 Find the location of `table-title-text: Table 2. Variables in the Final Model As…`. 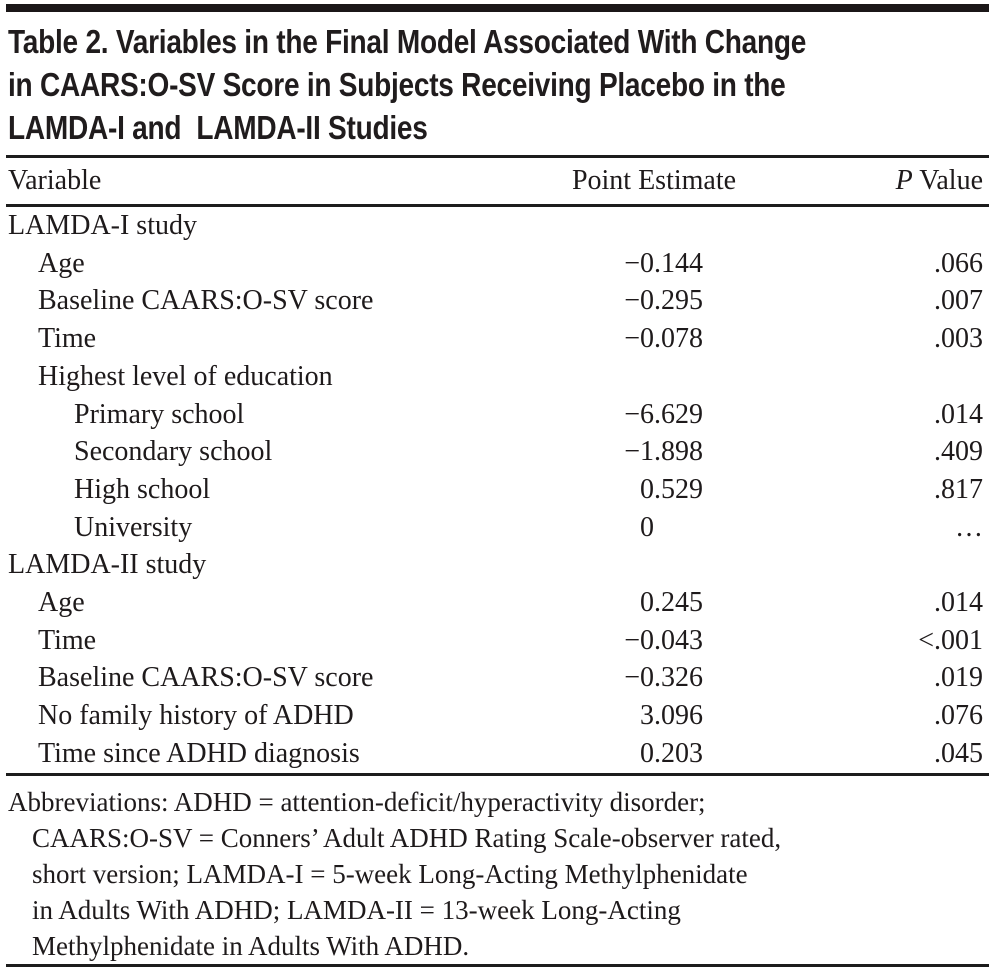

table-title-text: Table 2. Variables in the Final Model As… is located at coordinates (407, 84).